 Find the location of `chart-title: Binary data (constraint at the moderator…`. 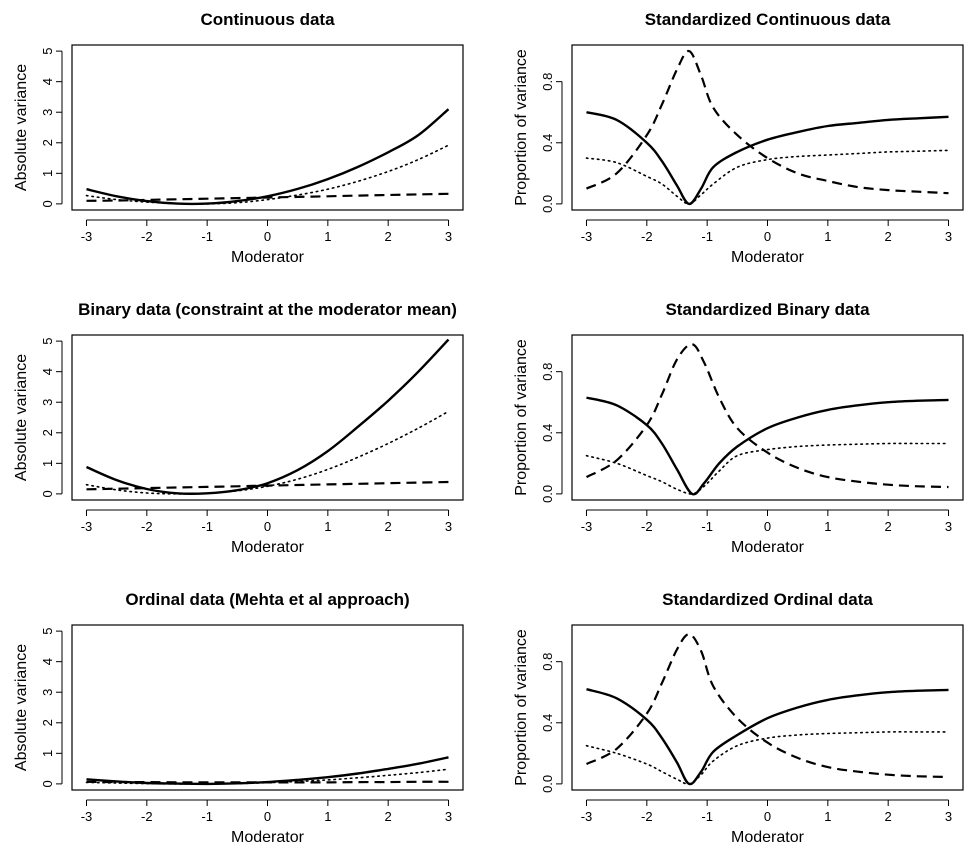

chart-title: Binary data (constraint at the moderator… is located at coordinates (267, 309).